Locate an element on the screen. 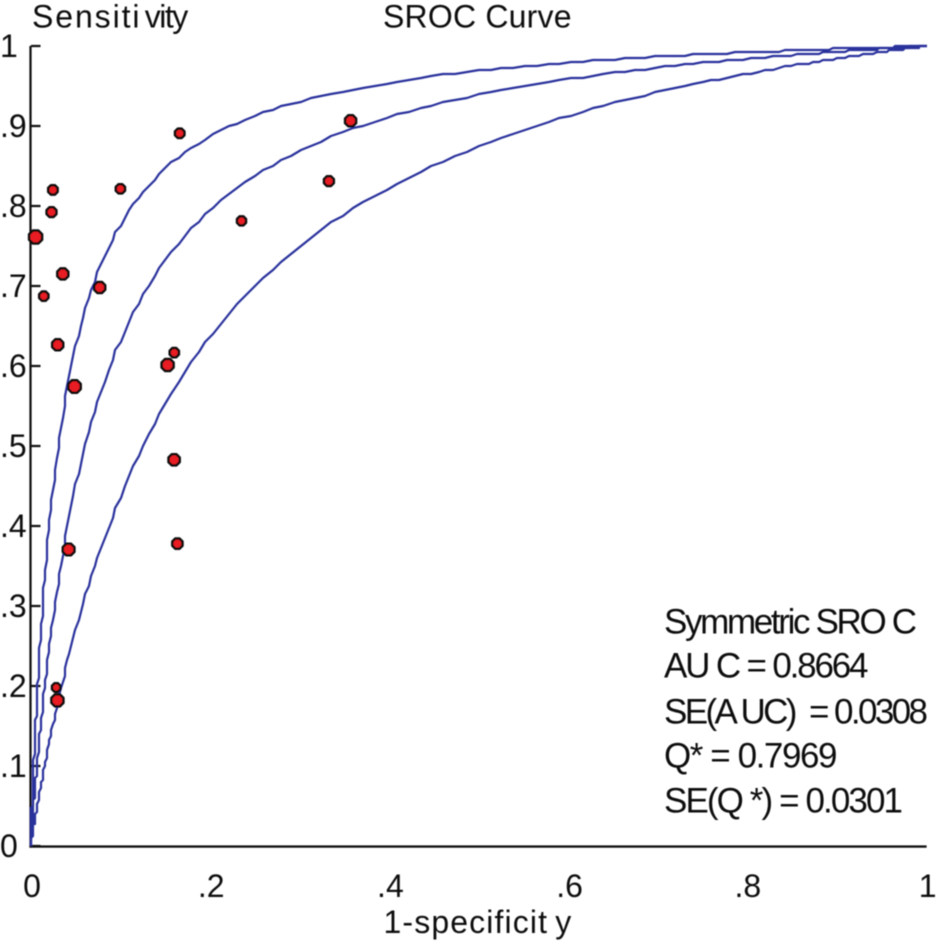 The image size is (937, 943). svg-text: .3 is located at coordinates (13, 606).